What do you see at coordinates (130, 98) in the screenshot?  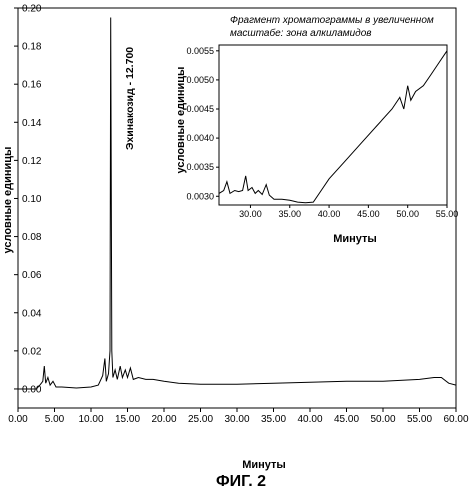 I see `peak-annotation: Эхинакозид - 12.700` at bounding box center [130, 98].